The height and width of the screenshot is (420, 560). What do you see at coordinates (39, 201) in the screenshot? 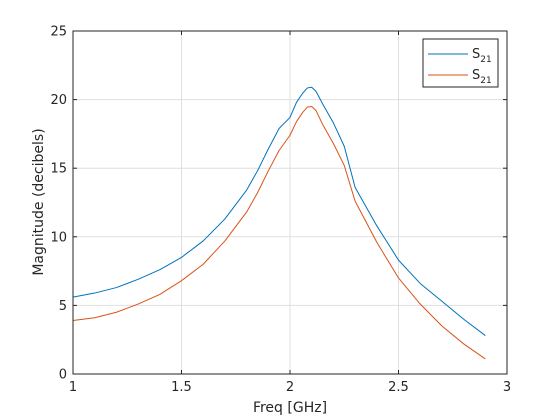
I see `y-axis-label: Magnitude (decibels)` at bounding box center [39, 201].